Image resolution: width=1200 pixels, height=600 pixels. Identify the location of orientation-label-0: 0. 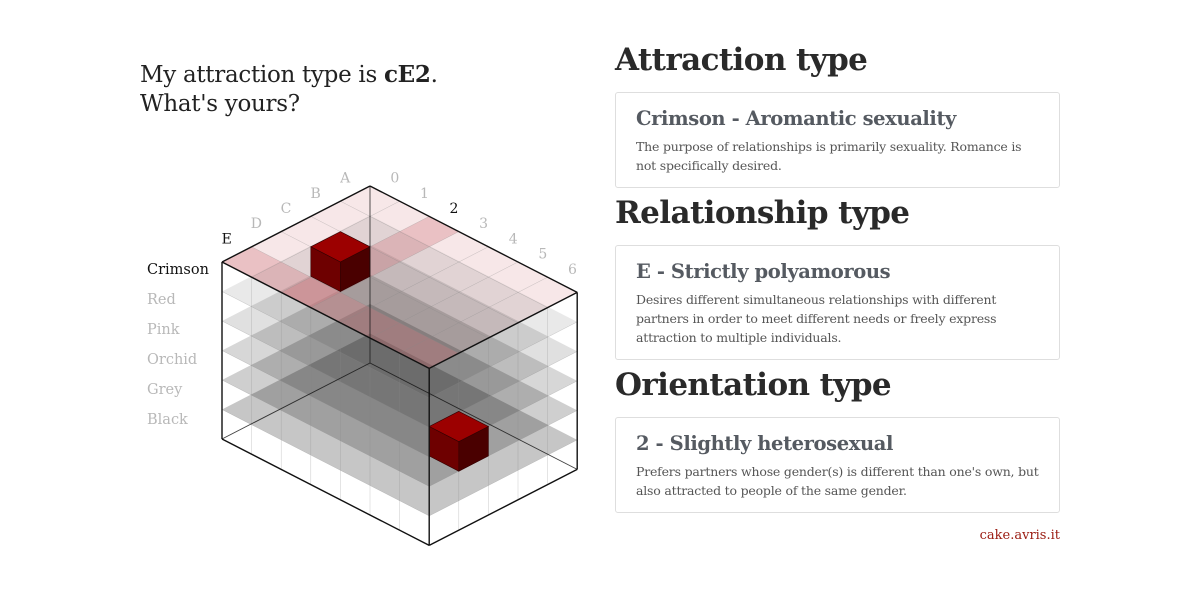
(394, 179).